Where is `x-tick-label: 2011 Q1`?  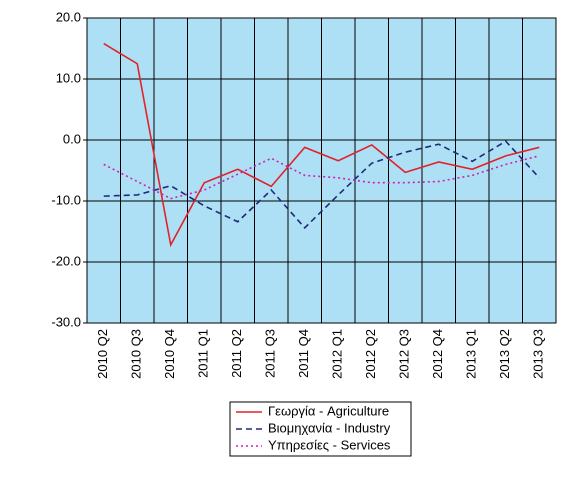
x-tick-label: 2011 Q1 is located at coordinates (203, 353).